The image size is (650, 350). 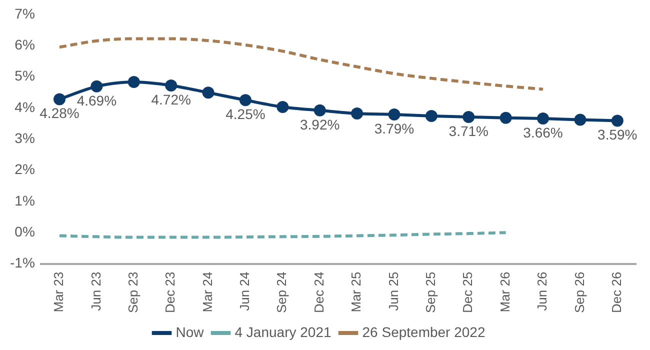 I want to click on y-tick-label: 0%, so click(x=24, y=231).